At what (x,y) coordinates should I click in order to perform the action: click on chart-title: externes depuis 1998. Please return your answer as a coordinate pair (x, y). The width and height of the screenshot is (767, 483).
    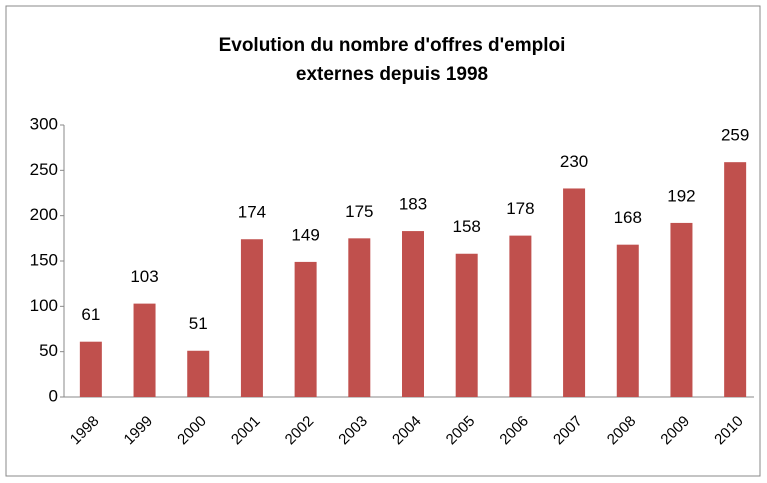
    Looking at the image, I should click on (392, 74).